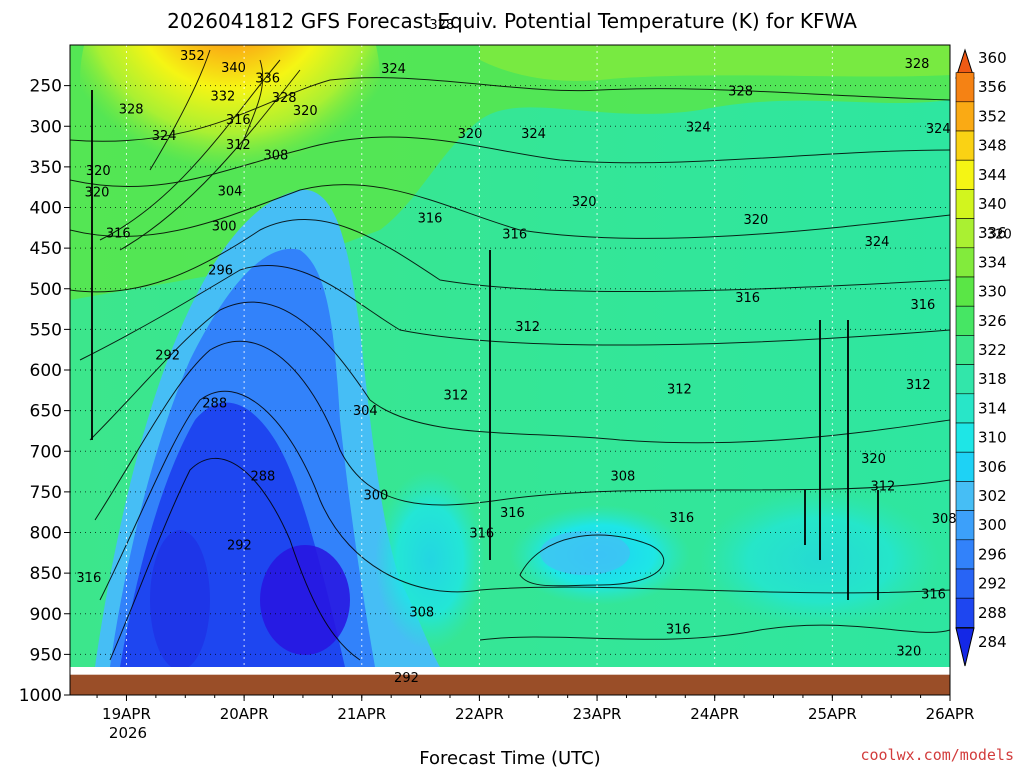 The image size is (1024, 768). What do you see at coordinates (46, 534) in the screenshot?
I see `y-tick-label: 800` at bounding box center [46, 534].